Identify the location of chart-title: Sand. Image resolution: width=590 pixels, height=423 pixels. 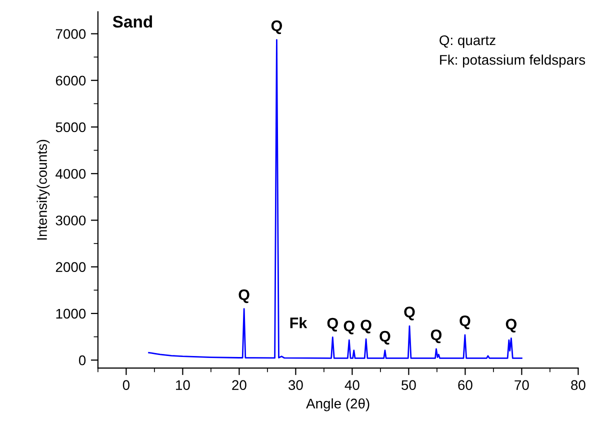
(132, 21).